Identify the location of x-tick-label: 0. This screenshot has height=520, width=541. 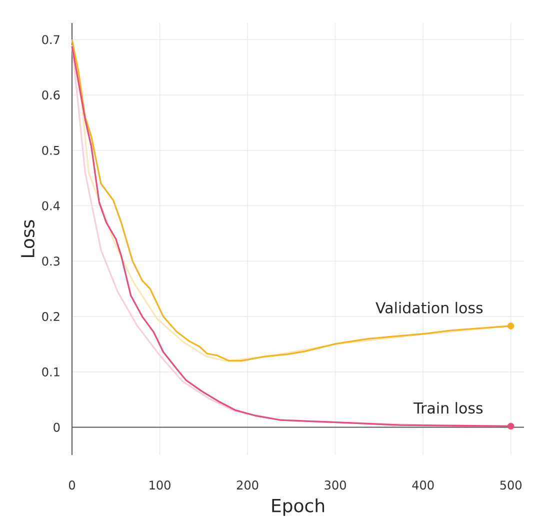
(72, 485).